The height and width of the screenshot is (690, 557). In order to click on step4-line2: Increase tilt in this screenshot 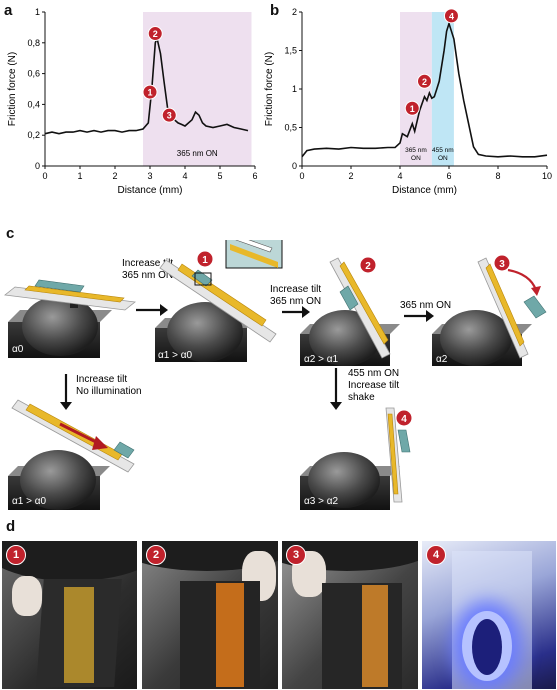, I will do `click(373, 385)`.